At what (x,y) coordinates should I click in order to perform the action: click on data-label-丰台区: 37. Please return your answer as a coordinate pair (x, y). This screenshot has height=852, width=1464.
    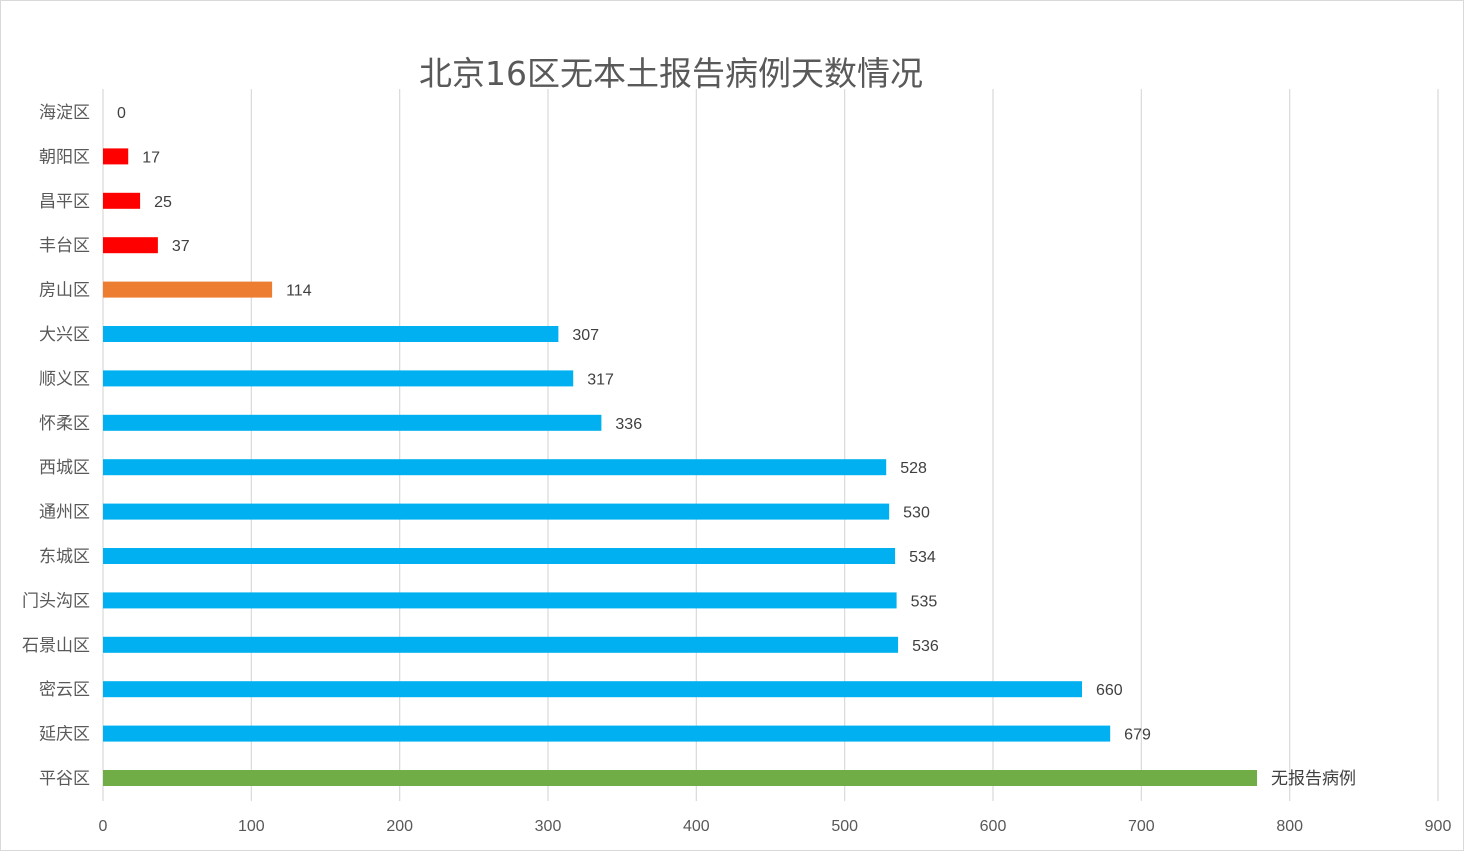
    Looking at the image, I should click on (181, 246).